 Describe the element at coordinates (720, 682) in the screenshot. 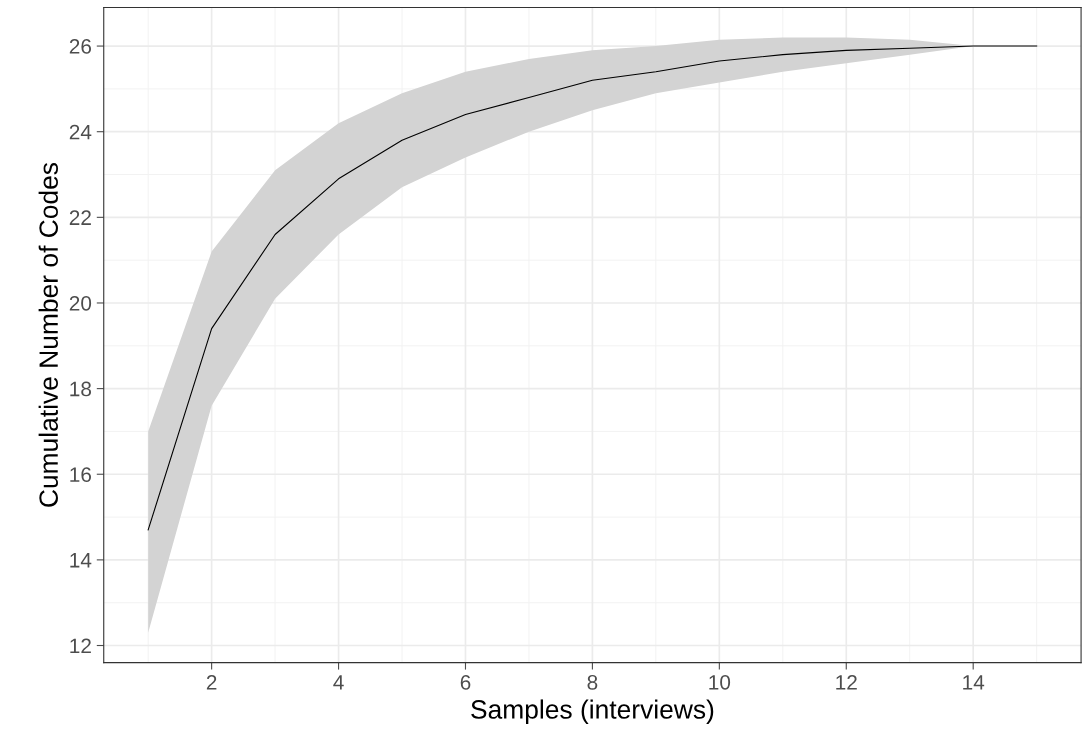

I see `x-tick-label: 10` at that location.